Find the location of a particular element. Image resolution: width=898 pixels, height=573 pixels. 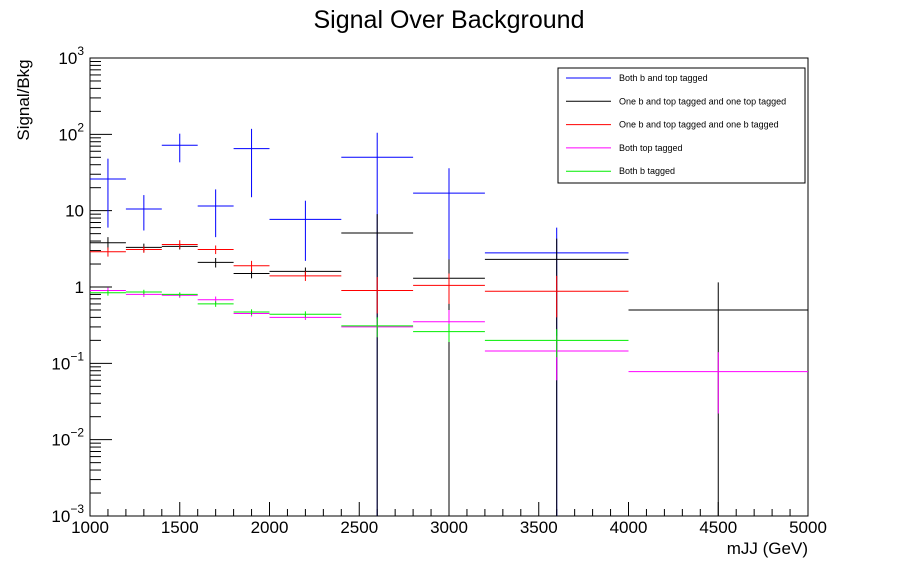

legend-label: Both b tagged is located at coordinates (647, 171).